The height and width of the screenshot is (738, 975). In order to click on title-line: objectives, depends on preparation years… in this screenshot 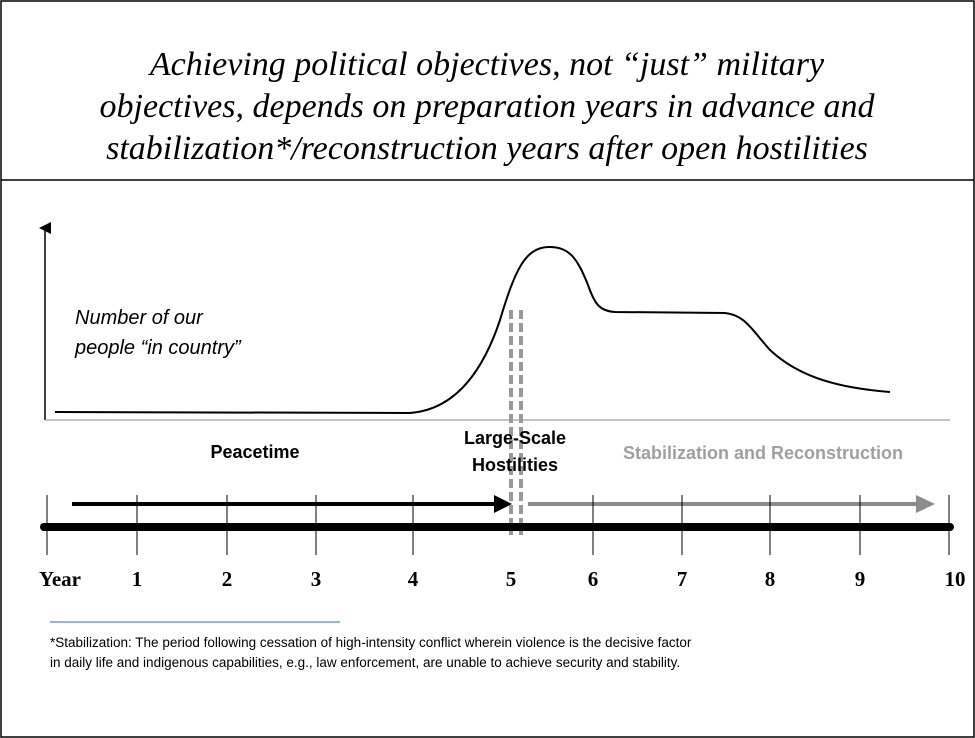, I will do `click(488, 106)`.